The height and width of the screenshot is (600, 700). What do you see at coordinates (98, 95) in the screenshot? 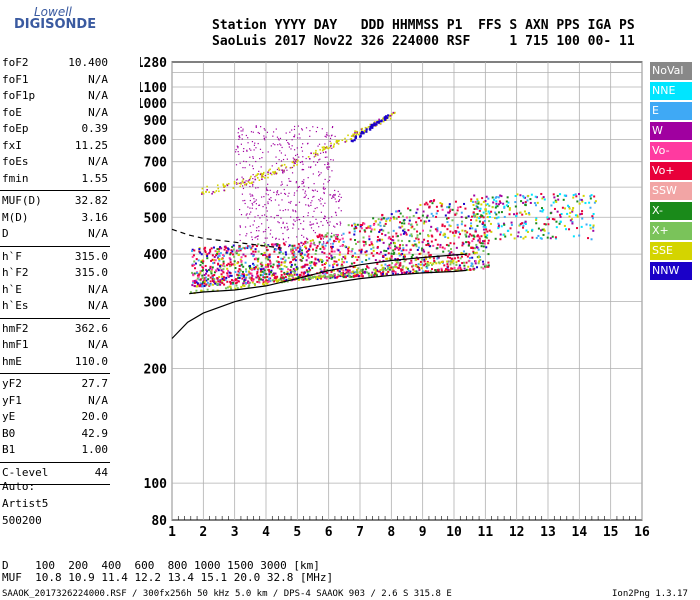
I see `param-value: N/A` at bounding box center [98, 95].